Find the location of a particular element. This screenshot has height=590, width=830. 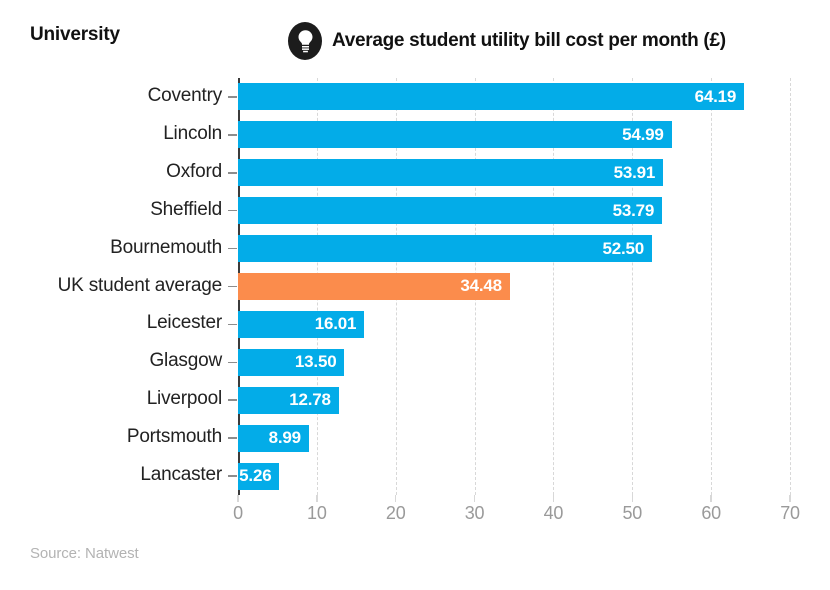

bar-value-label: 16.01 is located at coordinates (335, 324).